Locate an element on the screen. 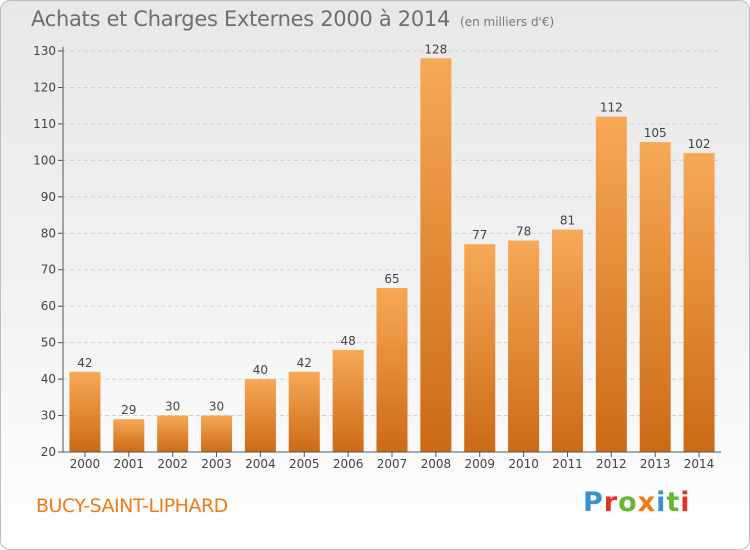 The image size is (750, 550). data-label: 29 is located at coordinates (128, 410).